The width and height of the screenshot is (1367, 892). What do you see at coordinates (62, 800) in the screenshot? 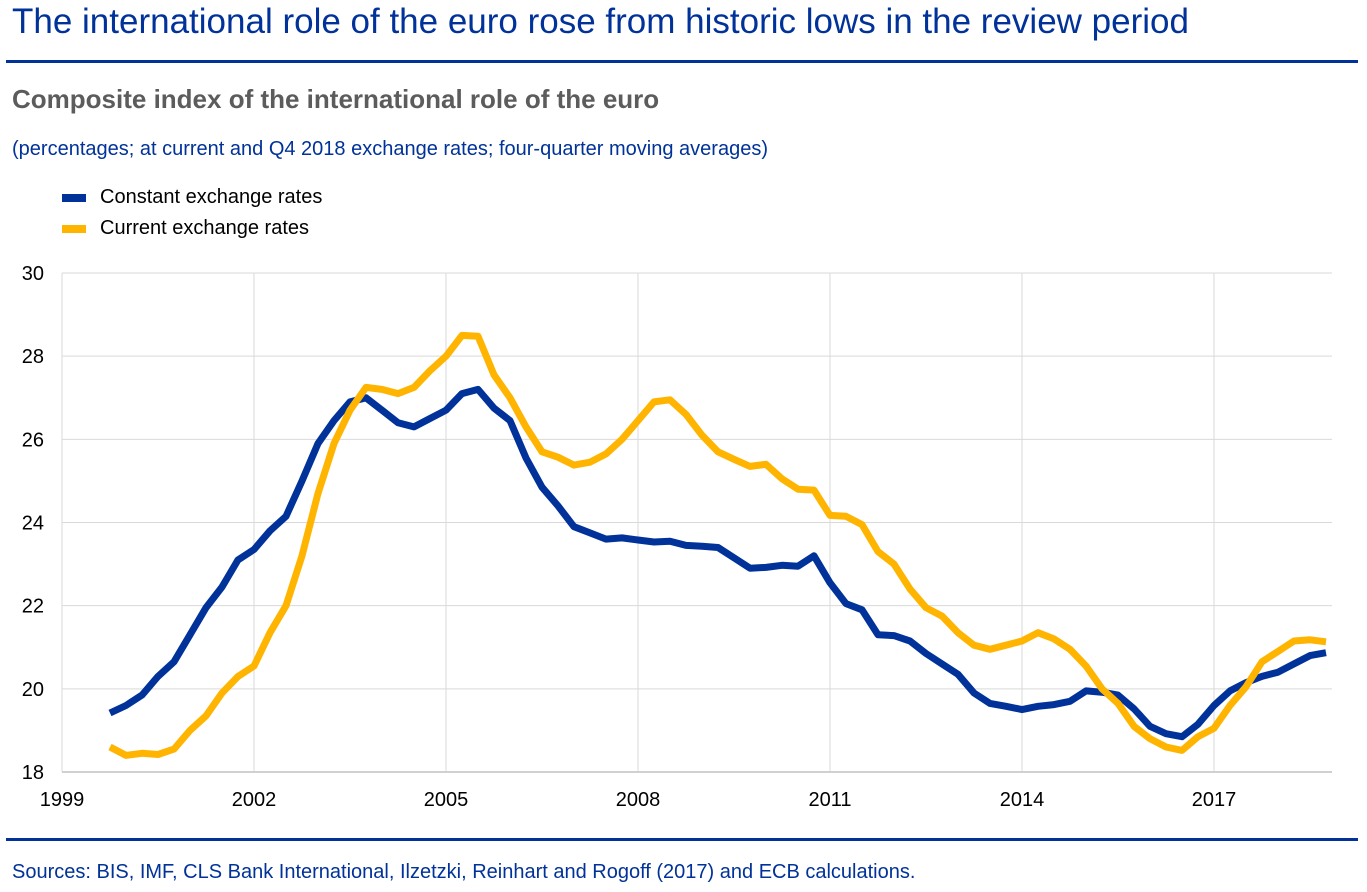
I see `x-tick-label: 1999` at bounding box center [62, 800].